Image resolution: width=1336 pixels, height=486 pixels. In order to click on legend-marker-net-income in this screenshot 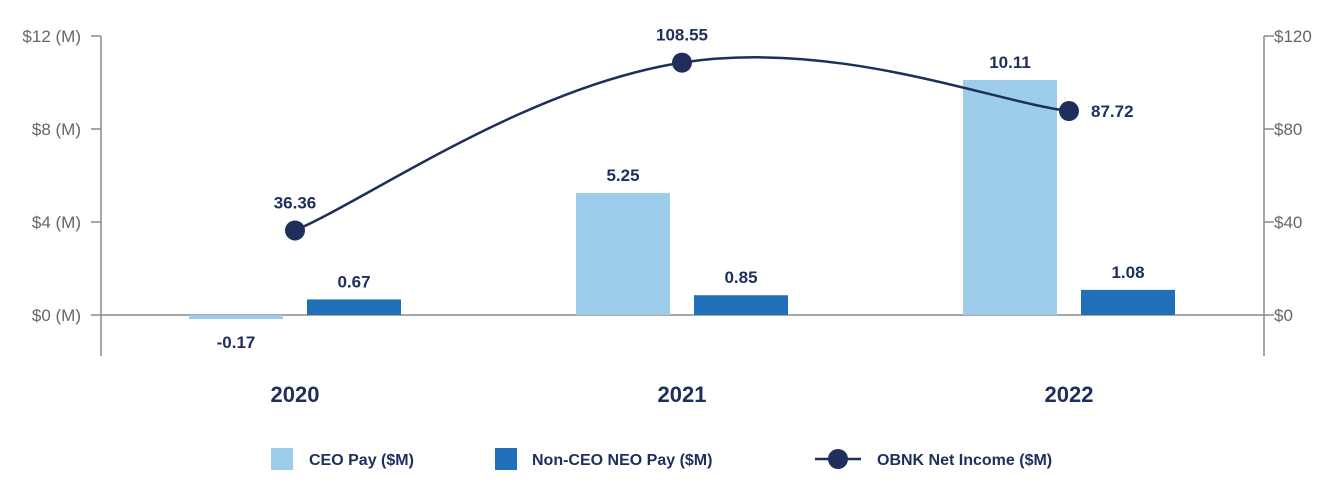, I will do `click(838, 459)`.